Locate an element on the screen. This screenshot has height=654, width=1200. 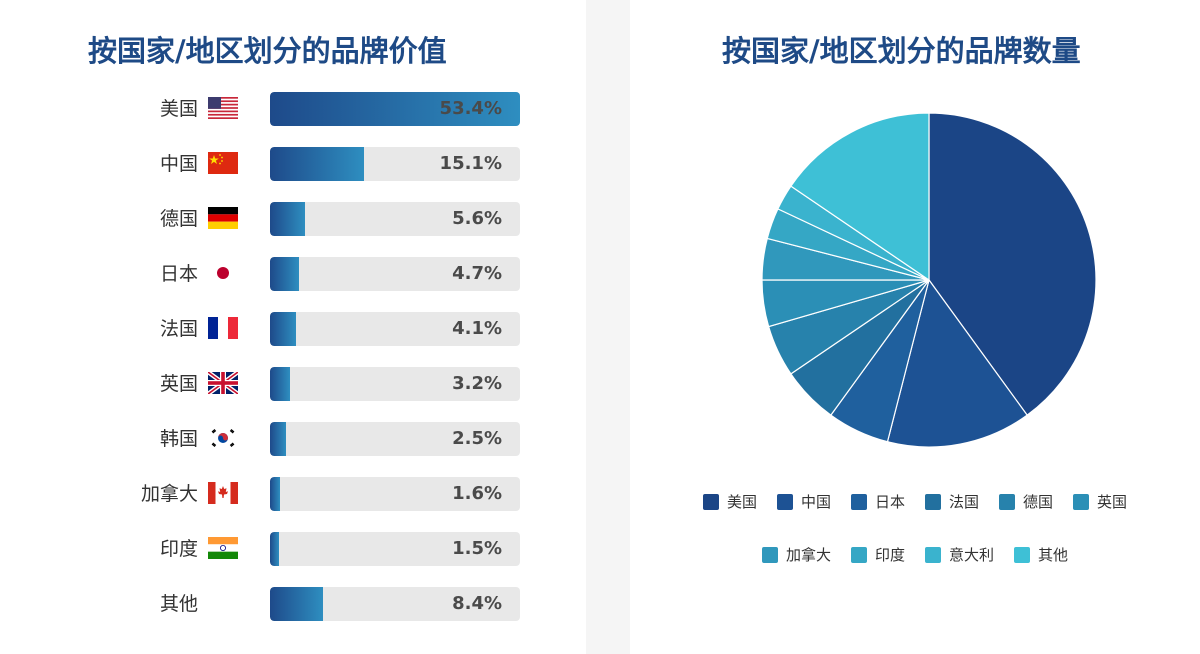
bar-row: 其他 8.4% is located at coordinates (293, 604).